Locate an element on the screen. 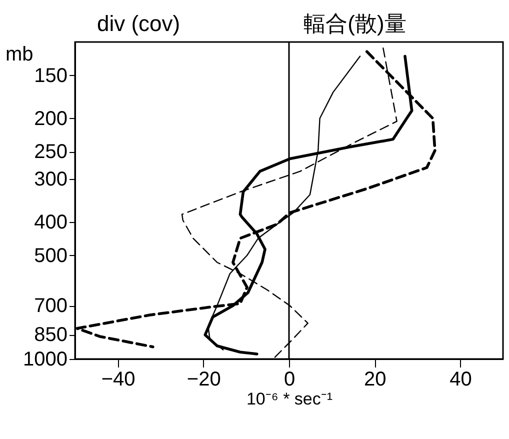 The height and width of the screenshot is (439, 509). x-tick-label: 40 is located at coordinates (461, 379).